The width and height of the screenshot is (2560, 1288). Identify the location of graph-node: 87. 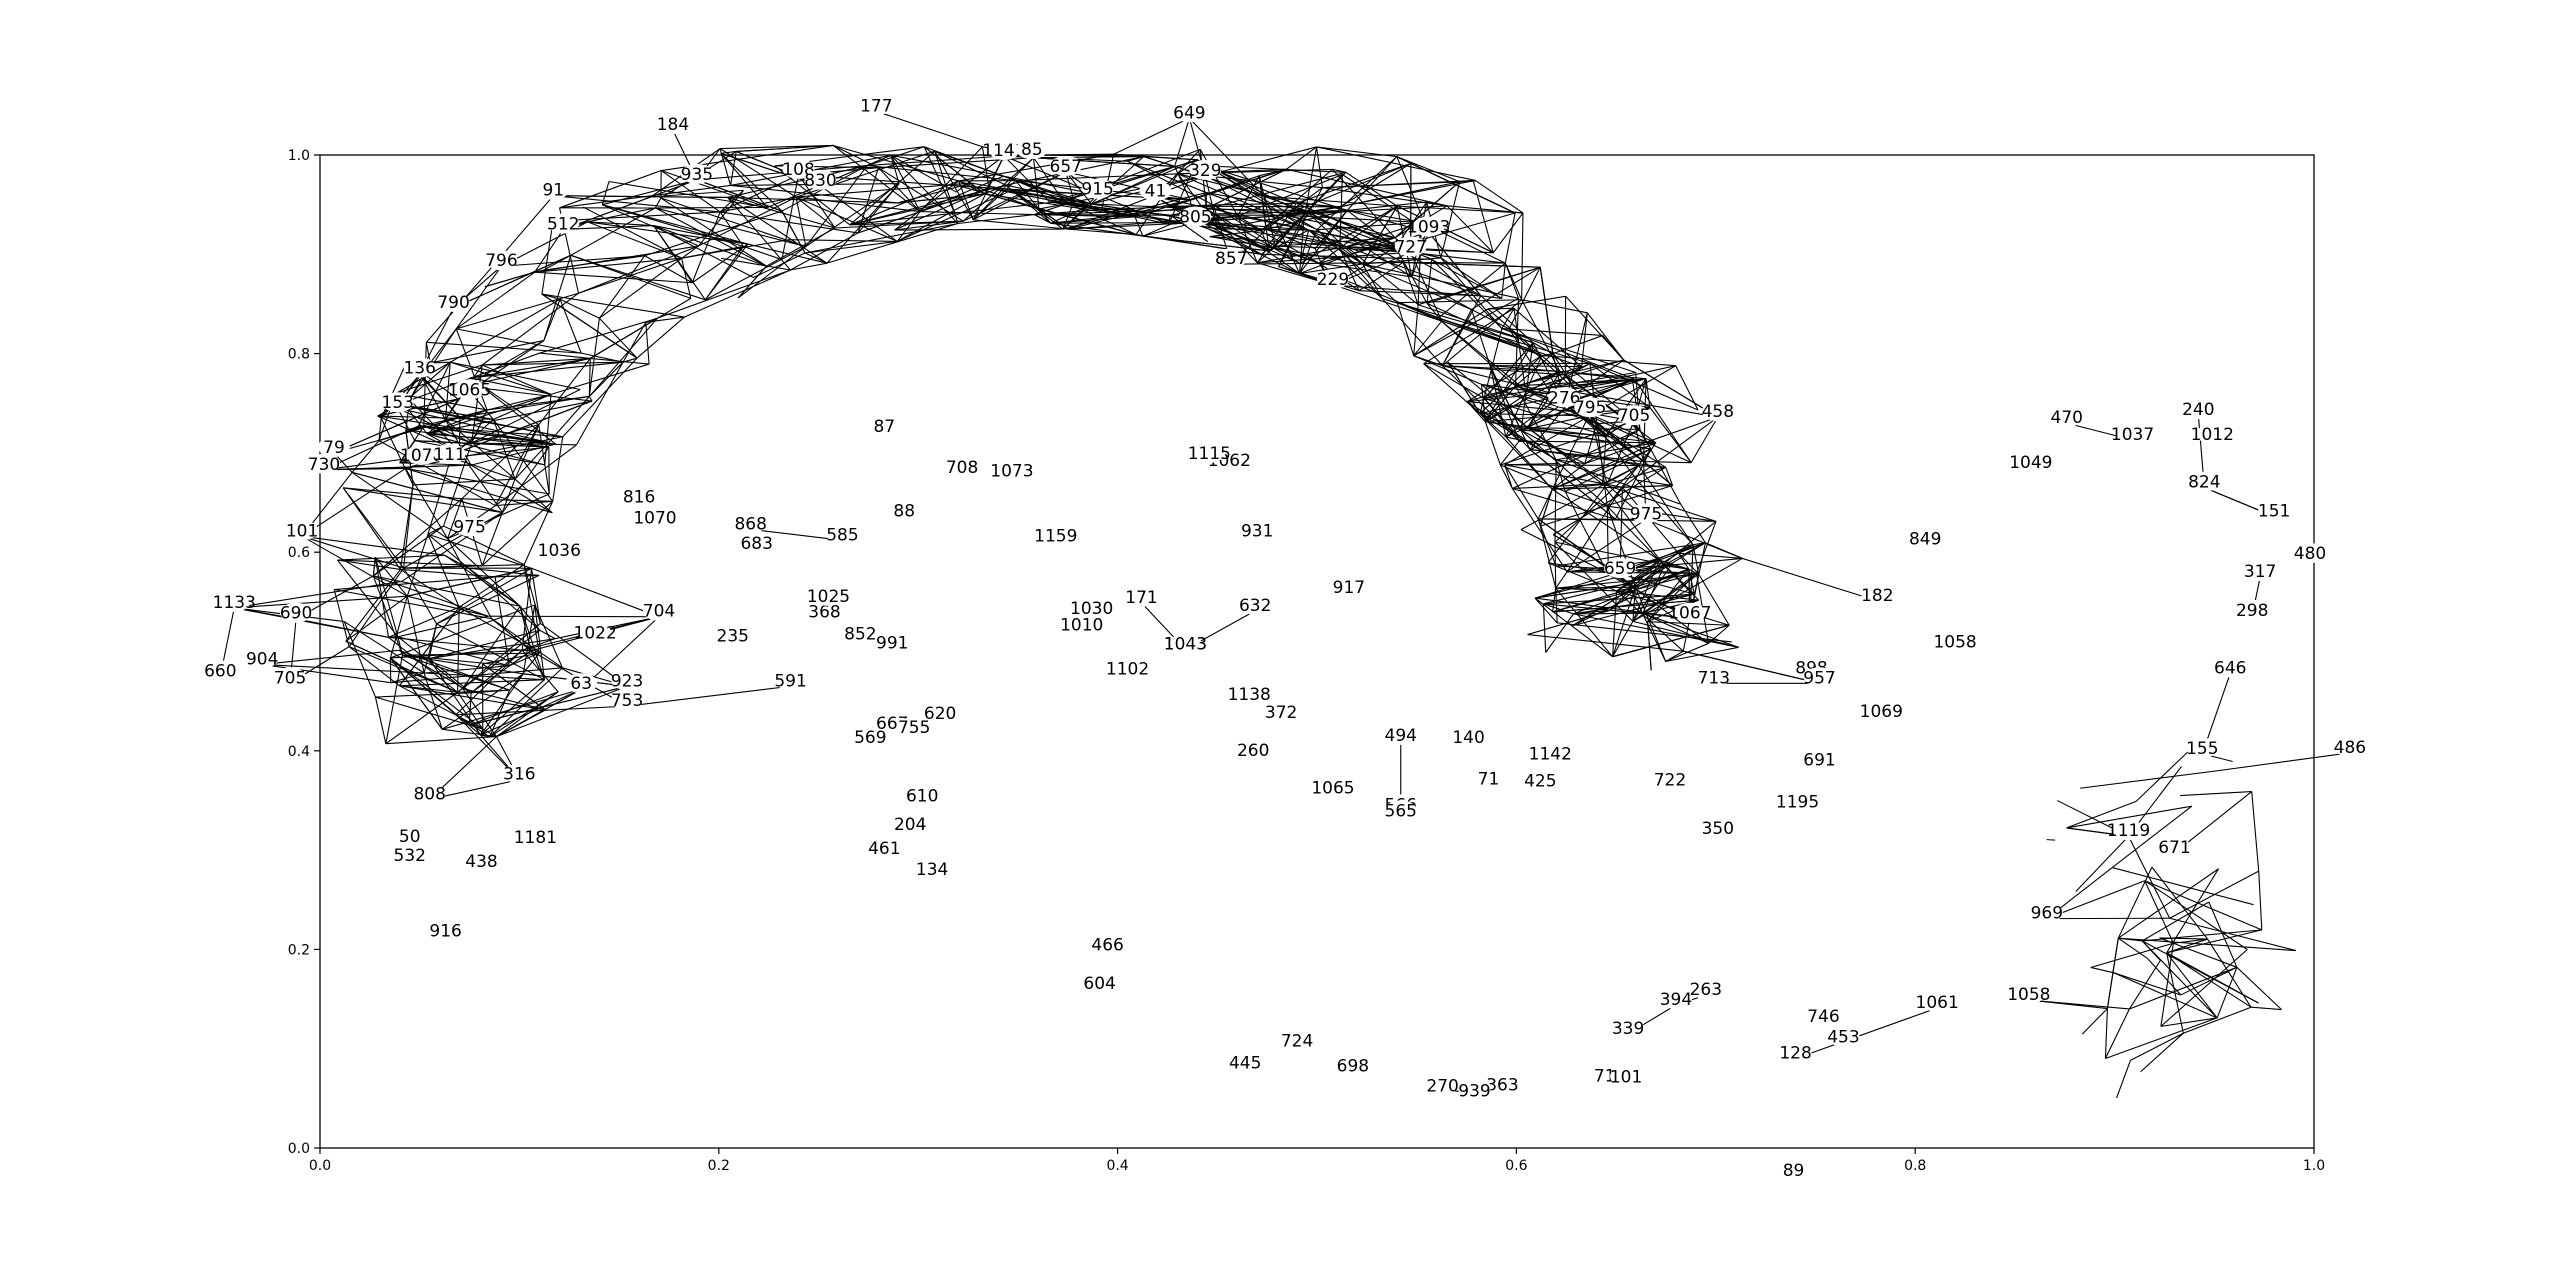
(884, 426).